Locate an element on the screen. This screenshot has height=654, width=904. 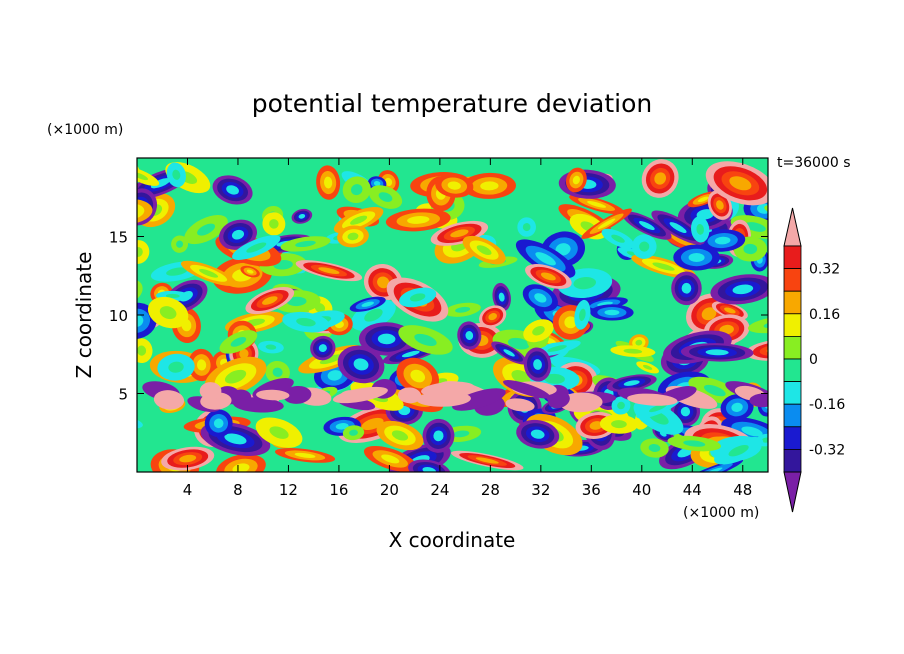
colorbar-extend-top is located at coordinates (792, 227).